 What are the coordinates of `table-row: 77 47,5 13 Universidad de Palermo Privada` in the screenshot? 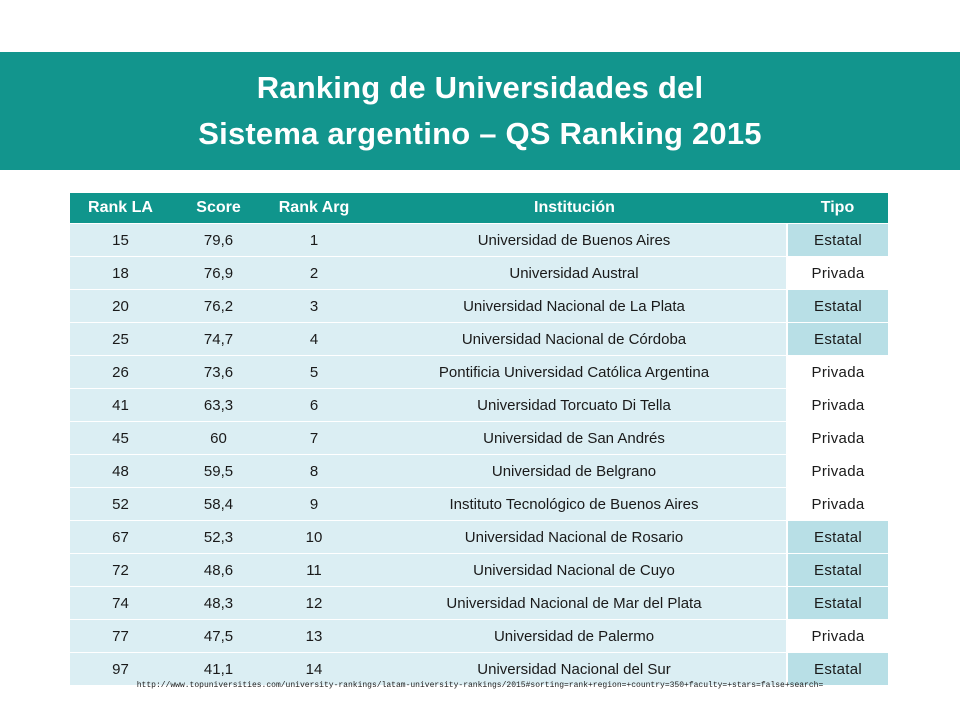 It's located at (479, 636).